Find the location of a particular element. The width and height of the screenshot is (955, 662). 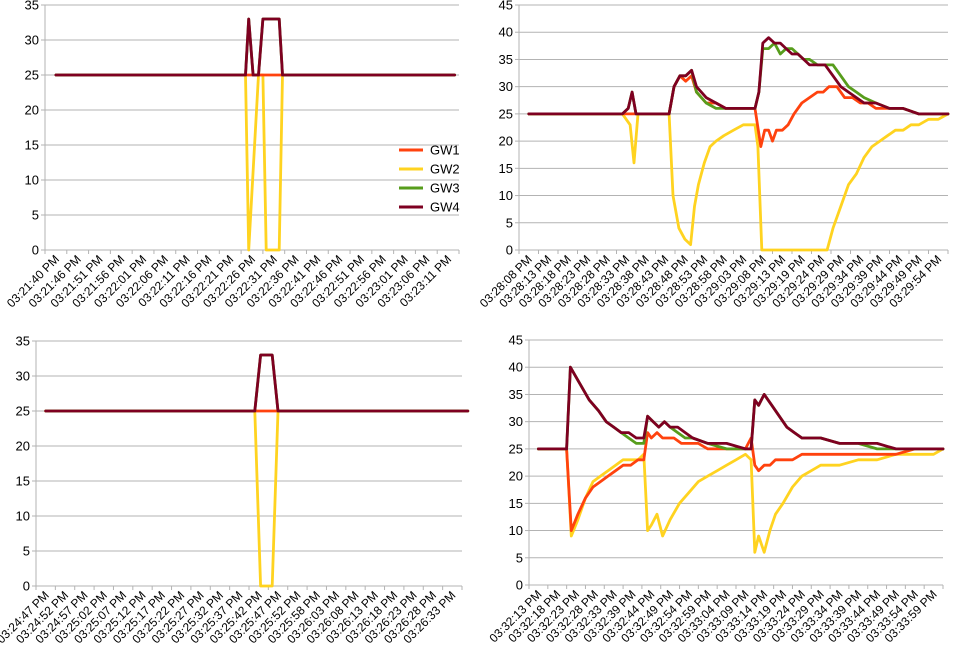

legend: GW1 GW2 GW3 GW4 is located at coordinates (429, 179).